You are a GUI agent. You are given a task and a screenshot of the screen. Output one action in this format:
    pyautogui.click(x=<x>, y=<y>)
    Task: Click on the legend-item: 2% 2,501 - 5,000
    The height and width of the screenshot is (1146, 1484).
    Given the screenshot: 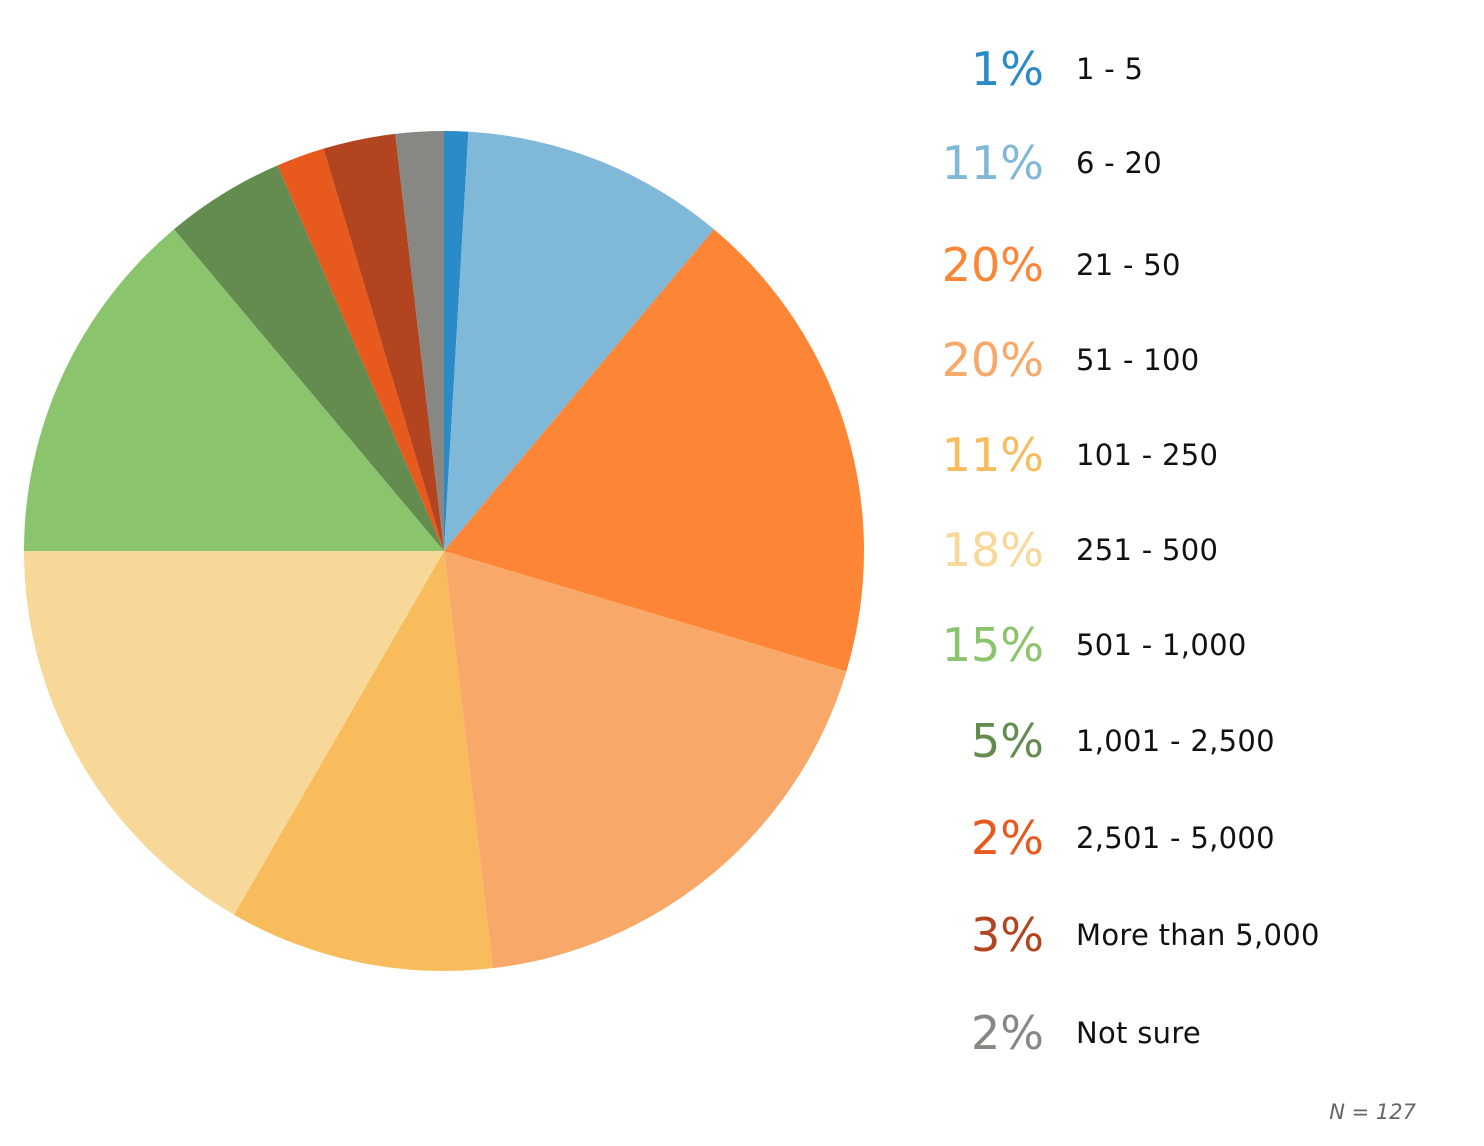 What is the action you would take?
    pyautogui.click(x=1223, y=838)
    